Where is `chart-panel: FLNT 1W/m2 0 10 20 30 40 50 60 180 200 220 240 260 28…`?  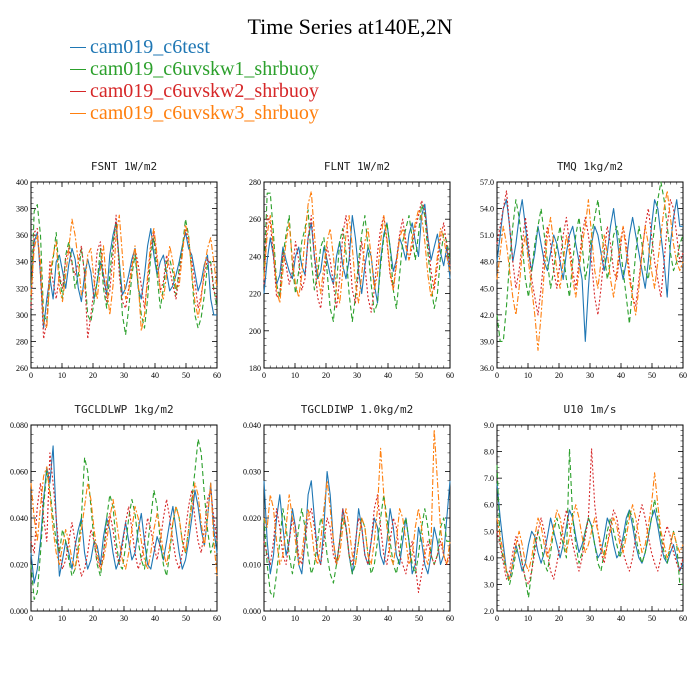 chart-panel: FLNT 1W/m2 0 10 20 30 40 50 60 180 200 220 240 260 28… is located at coordinates (351, 270).